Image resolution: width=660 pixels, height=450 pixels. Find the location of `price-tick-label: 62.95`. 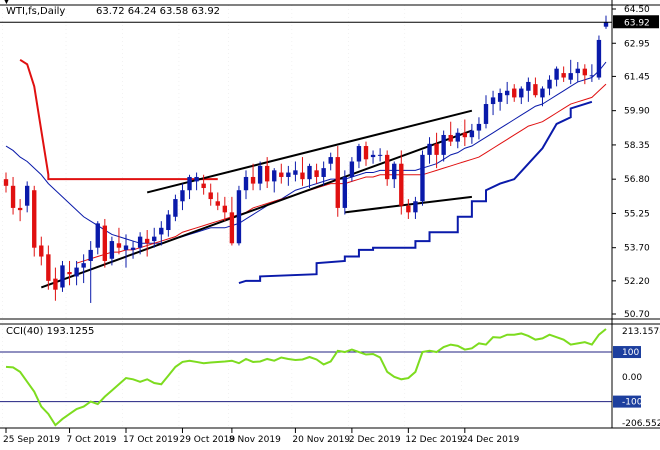

price-tick-label: 62.95 is located at coordinates (637, 44).